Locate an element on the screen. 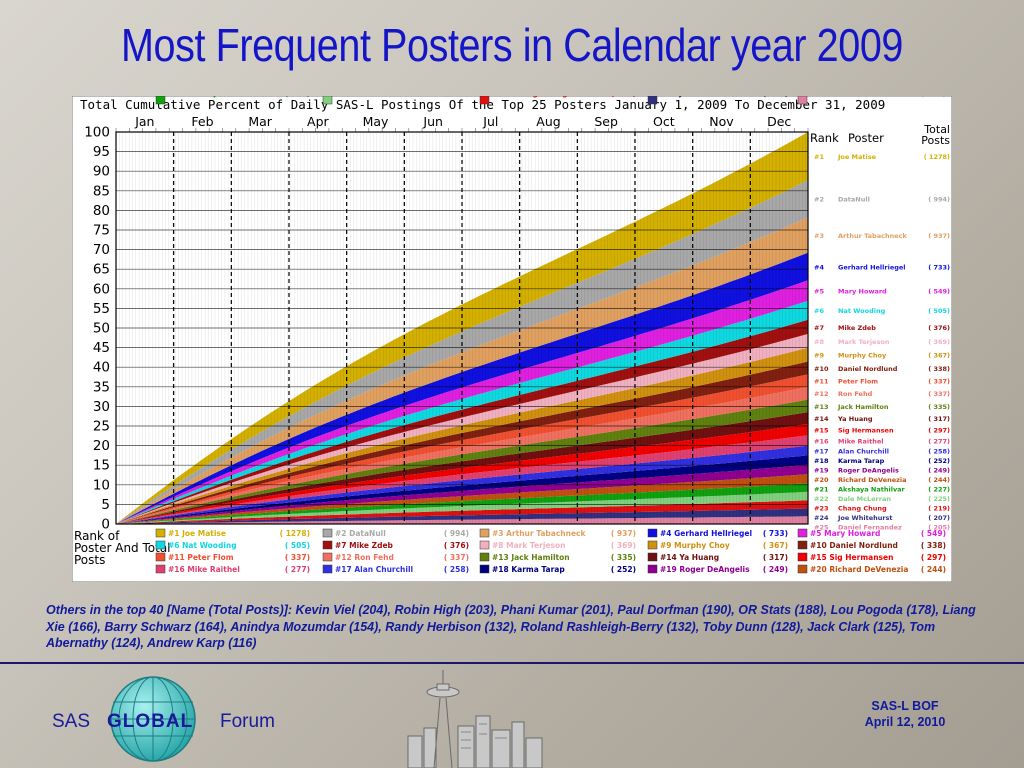 The image size is (1024, 768). panel-rank: #1 is located at coordinates (819, 157).